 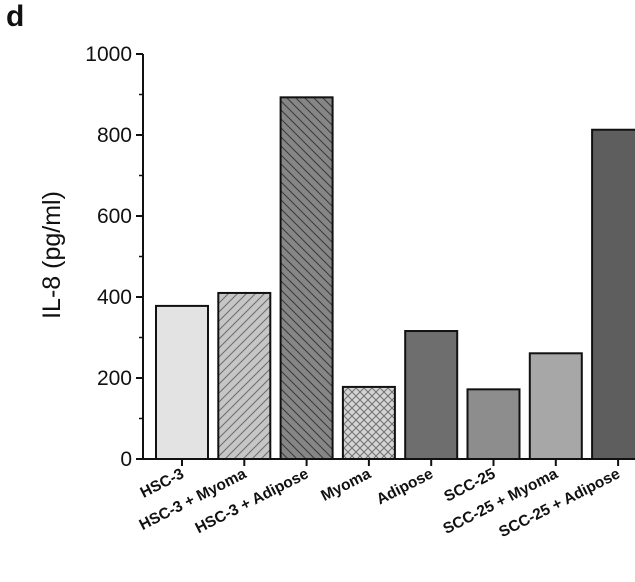 What do you see at coordinates (346, 485) in the screenshot?
I see `x-tick-label: Myoma` at bounding box center [346, 485].